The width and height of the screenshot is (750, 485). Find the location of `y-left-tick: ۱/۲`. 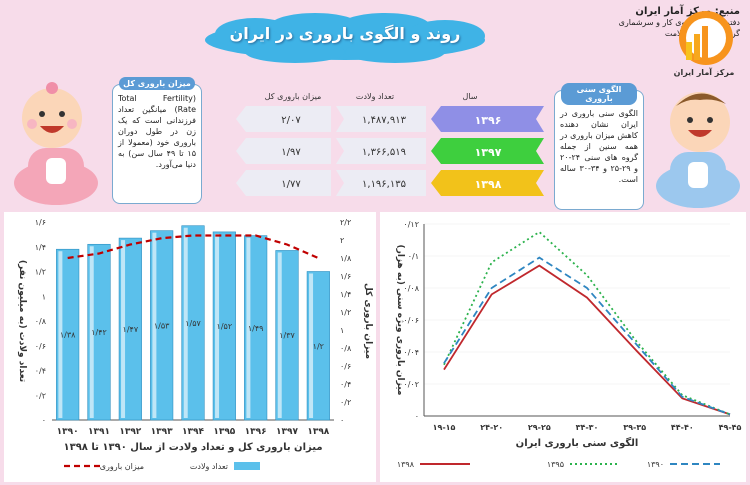

y-left-tick: ۱/۲ is located at coordinates (40, 272).